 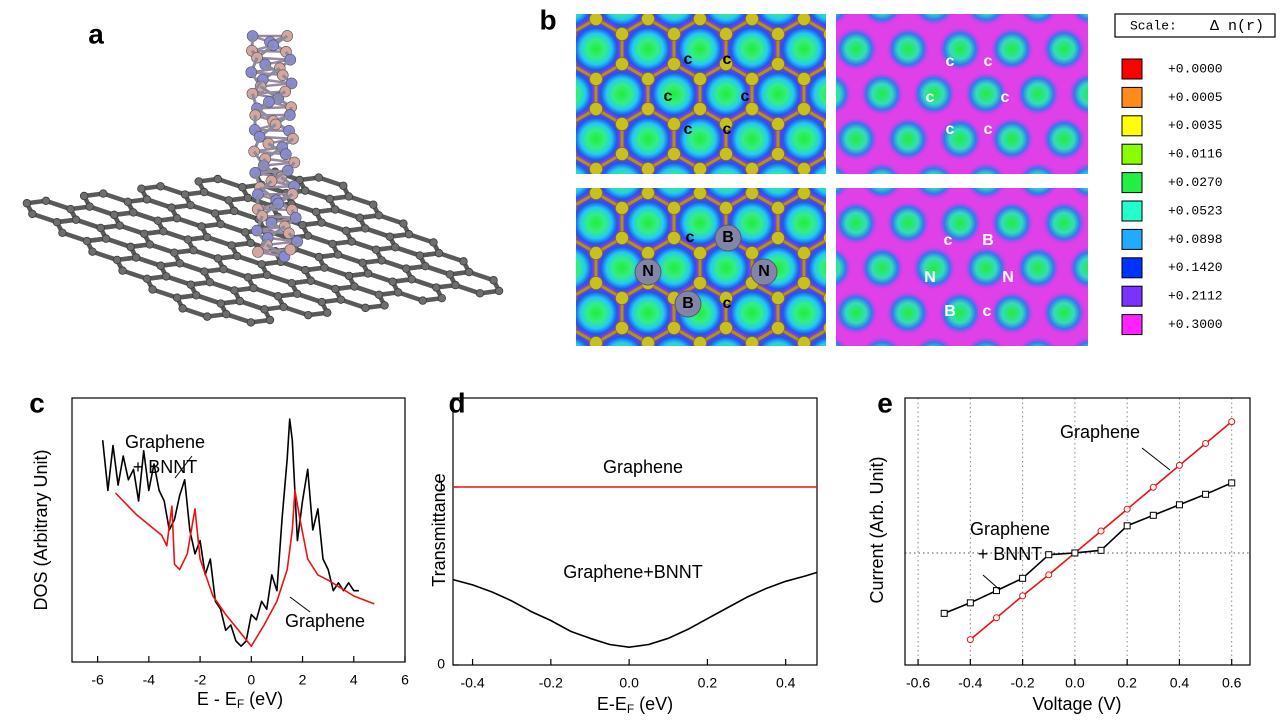 I want to click on atom-label: N, so click(x=764, y=271).